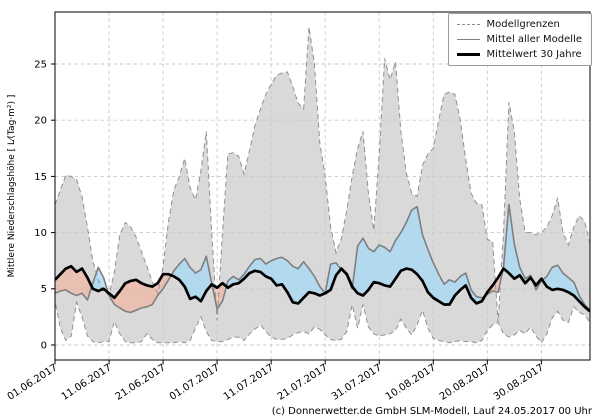 This screenshot has width=600, height=420. I want to click on y-tick-label: 10, so click(40, 233).